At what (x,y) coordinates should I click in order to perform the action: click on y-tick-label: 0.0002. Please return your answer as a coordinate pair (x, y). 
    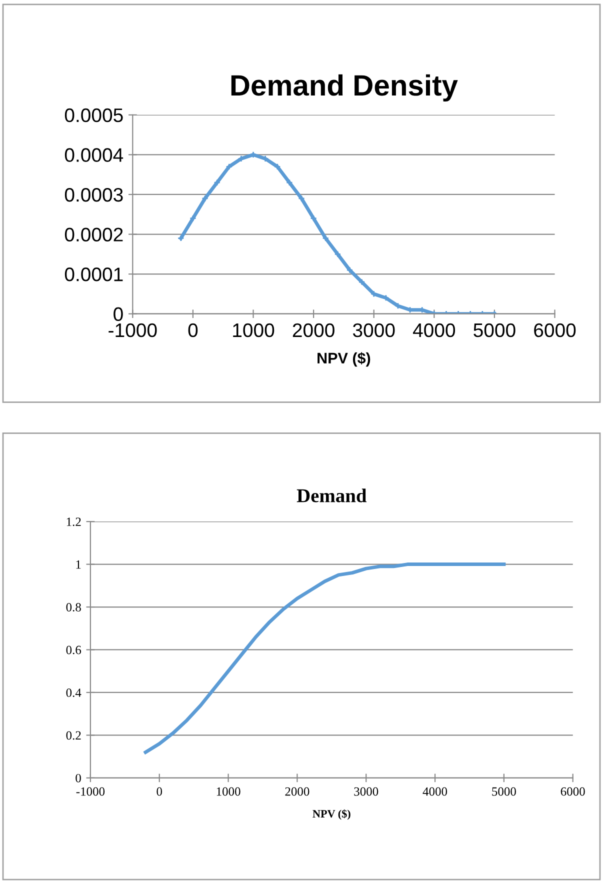
    Looking at the image, I should click on (93, 235).